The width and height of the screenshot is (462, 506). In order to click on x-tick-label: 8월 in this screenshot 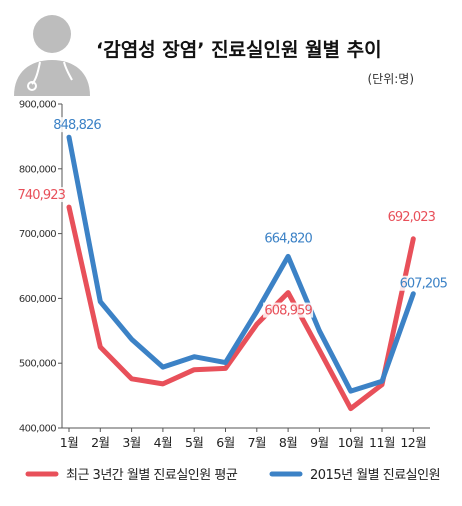, I will do `click(288, 442)`.